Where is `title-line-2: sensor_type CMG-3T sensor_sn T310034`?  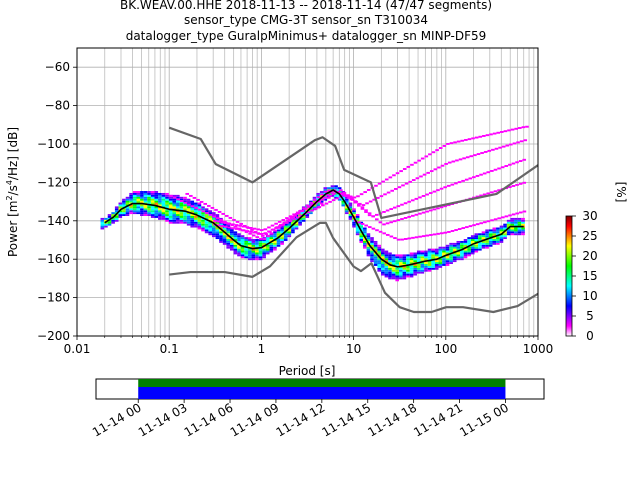 title-line-2: sensor_type CMG-3T sensor_sn T310034 is located at coordinates (306, 20).